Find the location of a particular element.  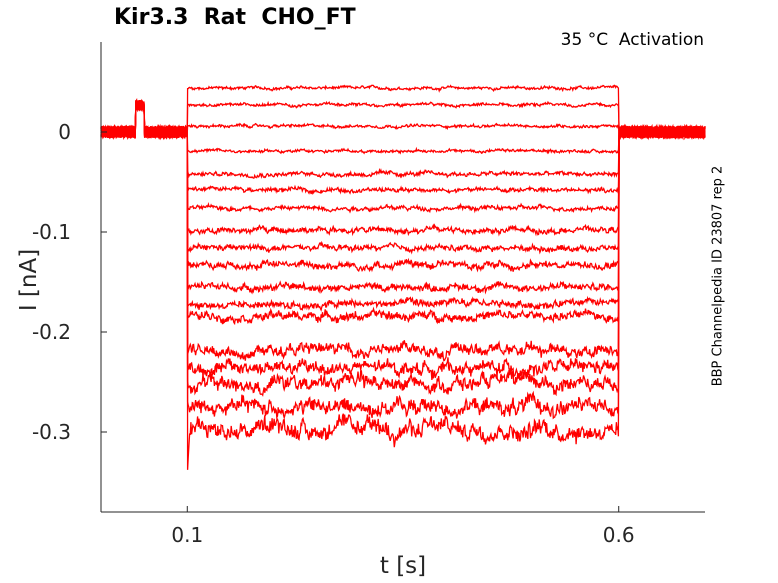

y-tick-label-1: 0 is located at coordinates (64, 132).